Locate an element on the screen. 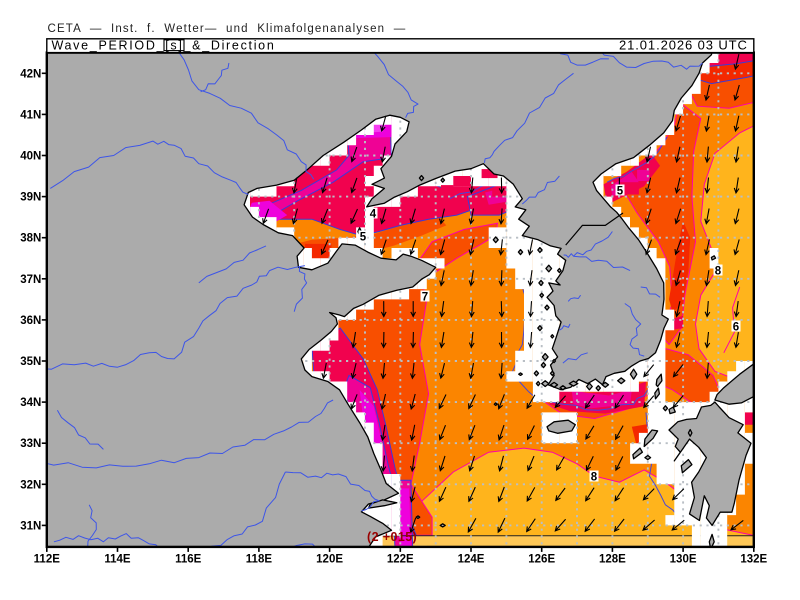 The image size is (800, 600). svg-text: 40N is located at coordinates (30, 157).